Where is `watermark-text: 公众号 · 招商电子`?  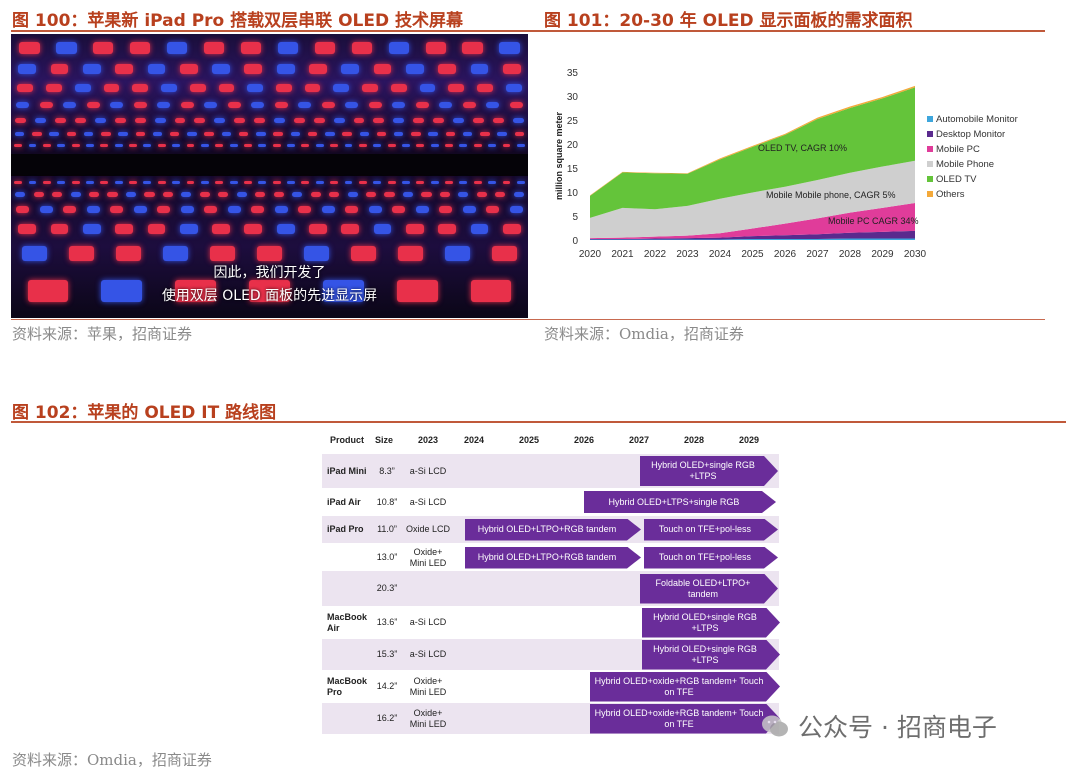 watermark-text: 公众号 · 招商电子 is located at coordinates (897, 727).